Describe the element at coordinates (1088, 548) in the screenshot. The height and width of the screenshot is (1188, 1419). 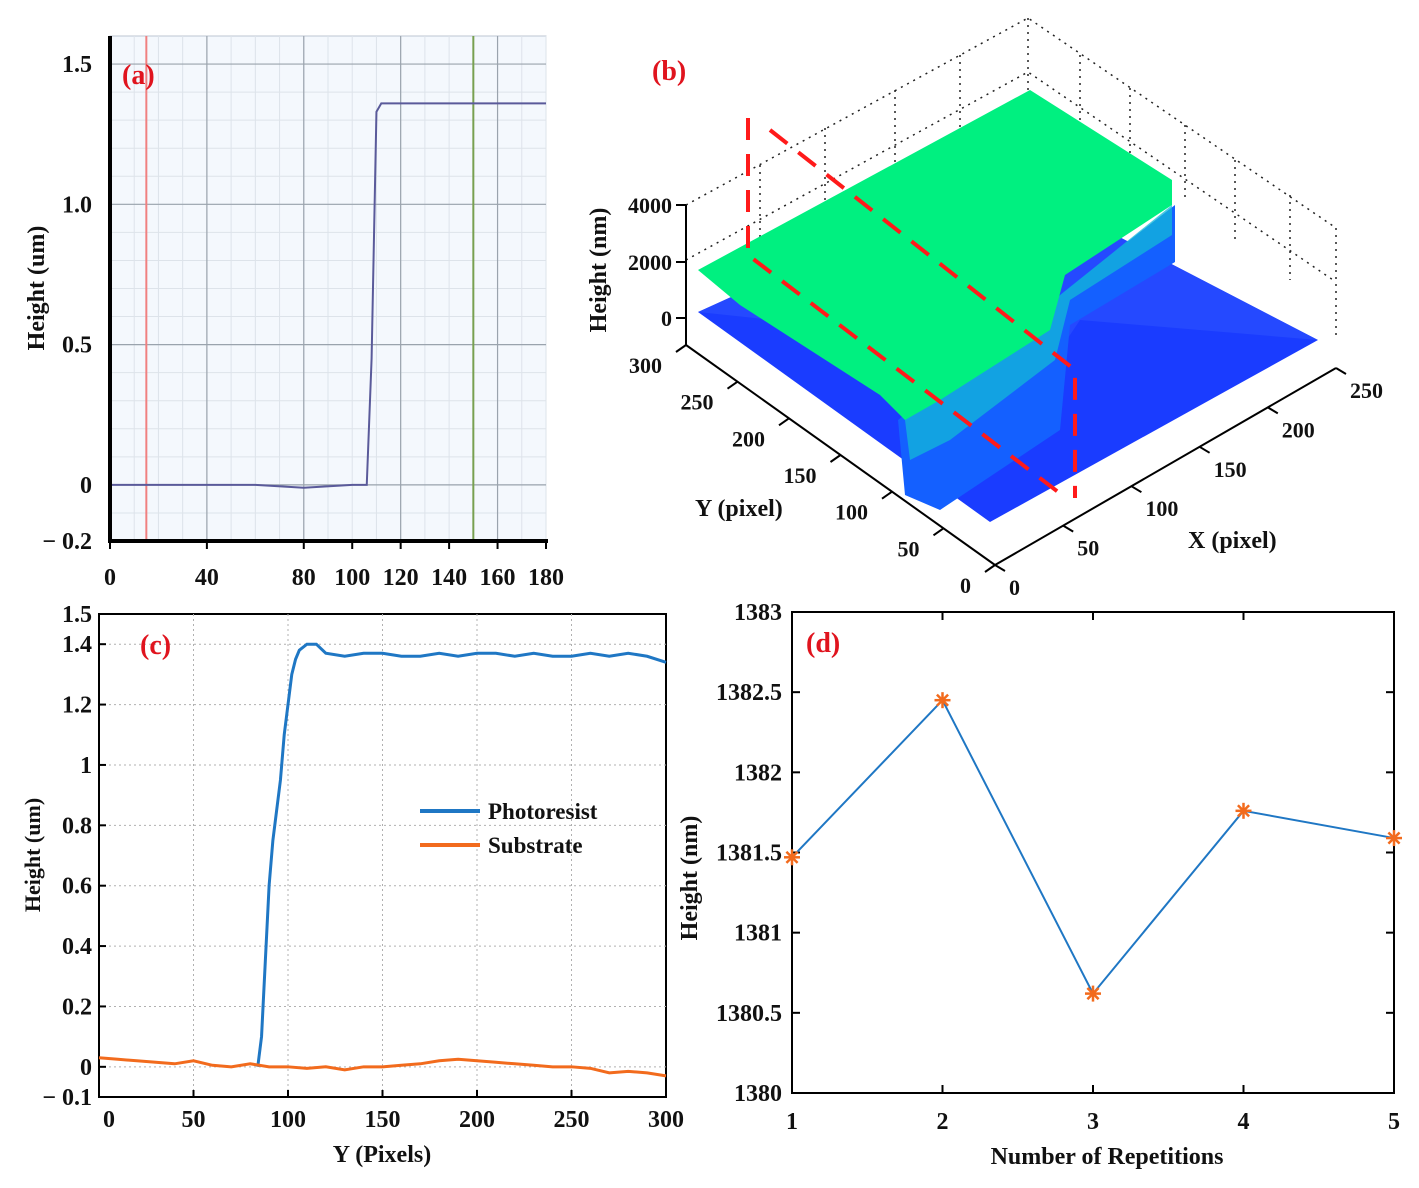
I see `panel-b-x-tick-label: 50` at that location.